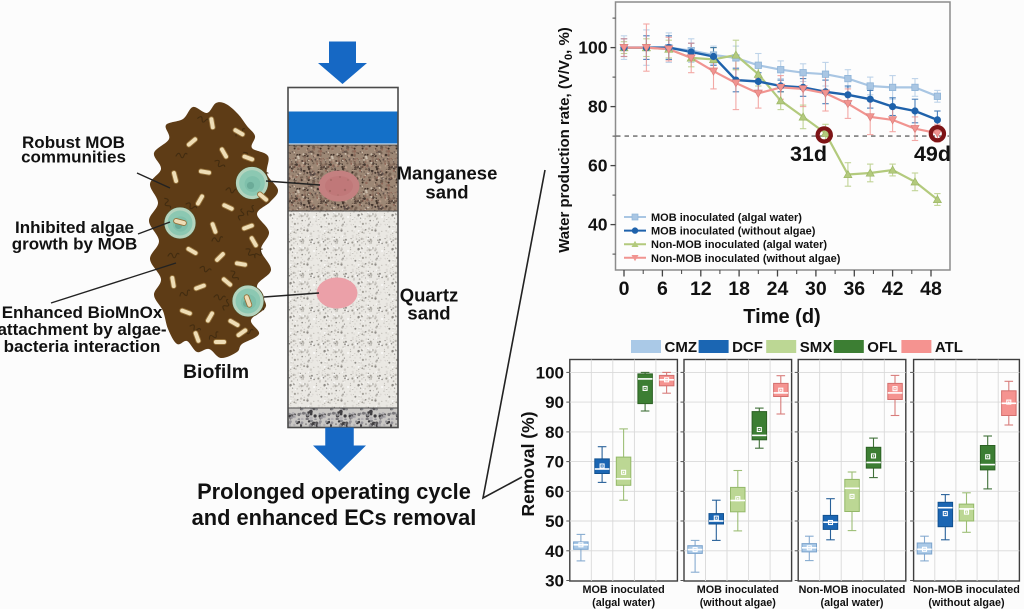 The width and height of the screenshot is (1024, 609). I want to click on svg-text: DCF, so click(747, 347).